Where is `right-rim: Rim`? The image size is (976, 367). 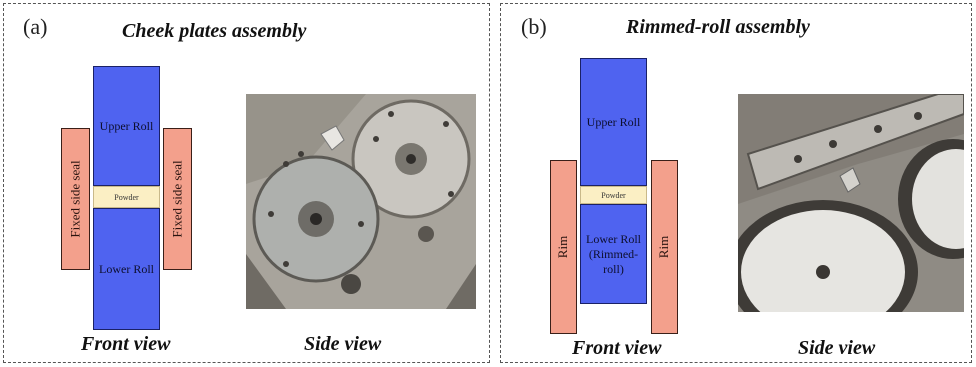 right-rim: Rim is located at coordinates (664, 247).